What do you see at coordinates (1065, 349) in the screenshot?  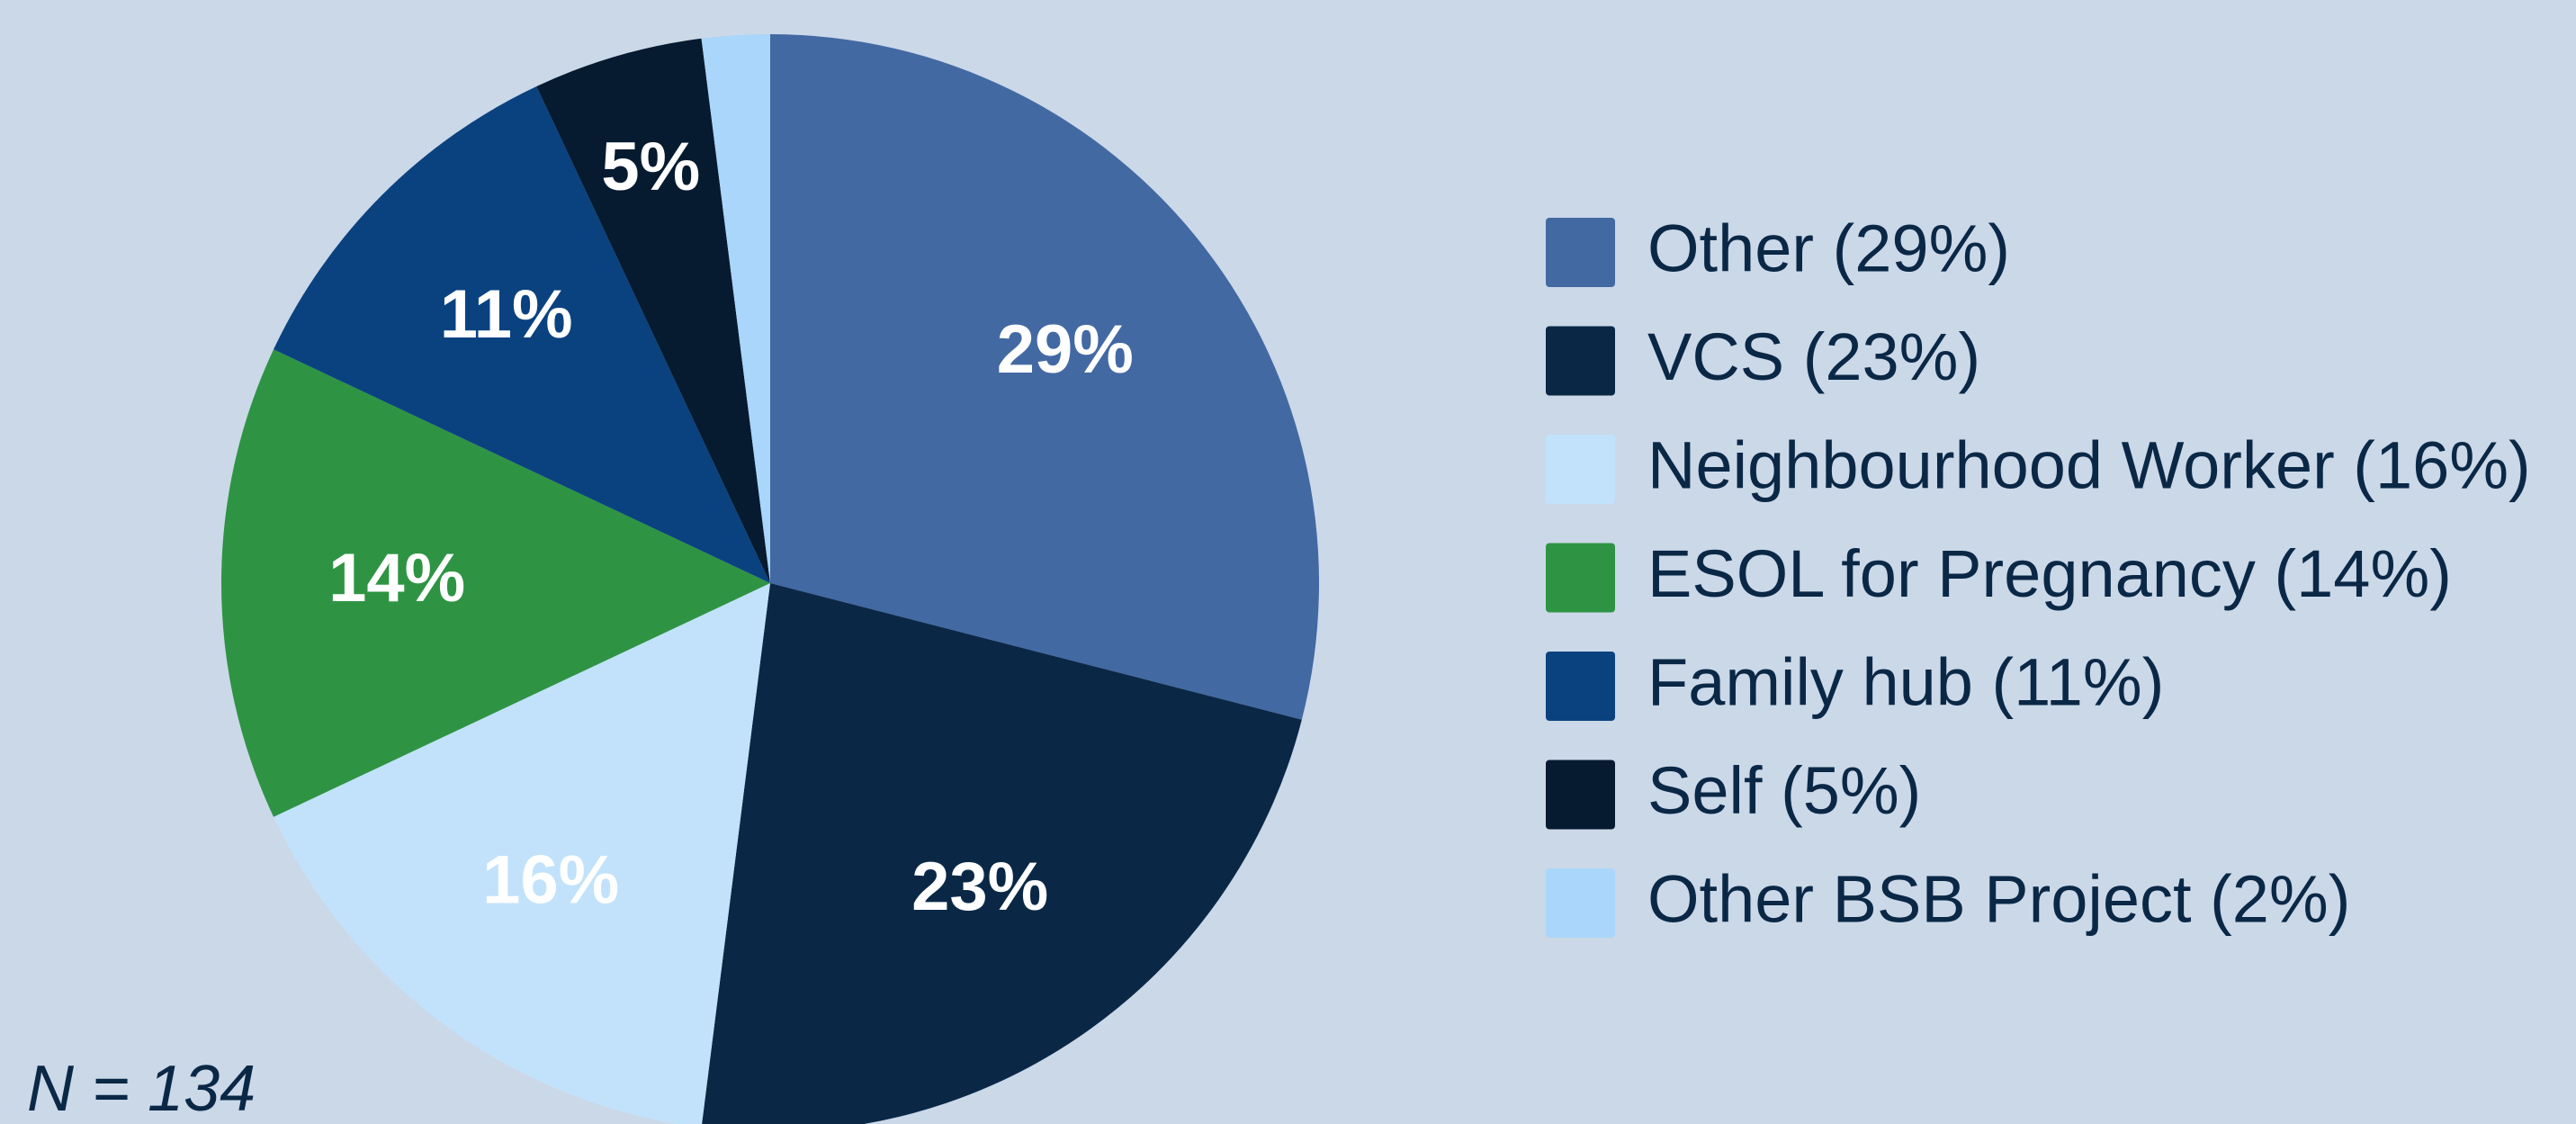 I see `slice-label: 29%` at bounding box center [1065, 349].